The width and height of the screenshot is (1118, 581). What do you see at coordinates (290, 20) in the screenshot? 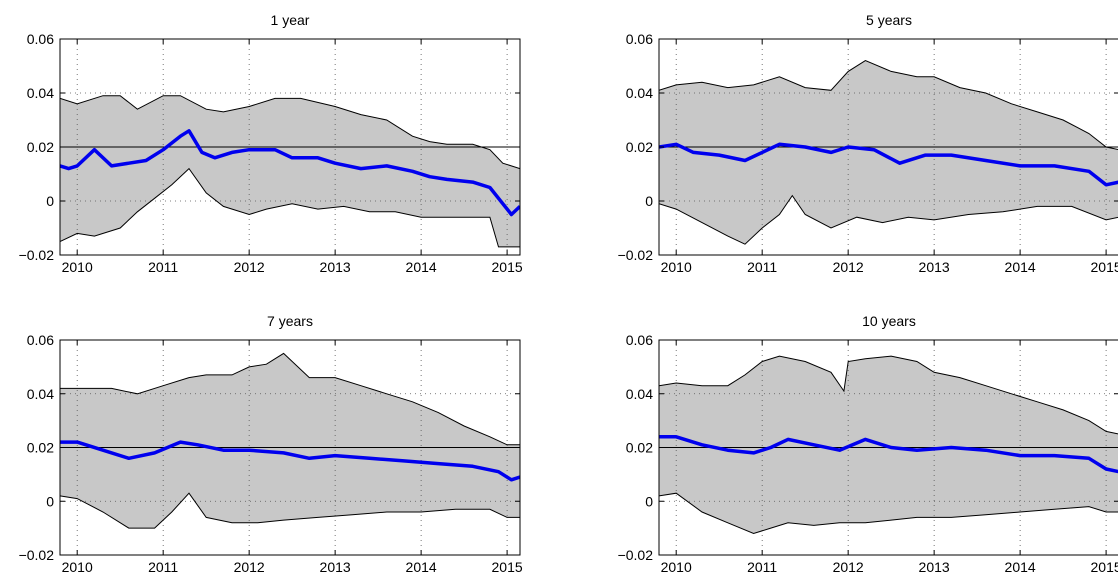
I see `chart-title: 1 year` at bounding box center [290, 20].